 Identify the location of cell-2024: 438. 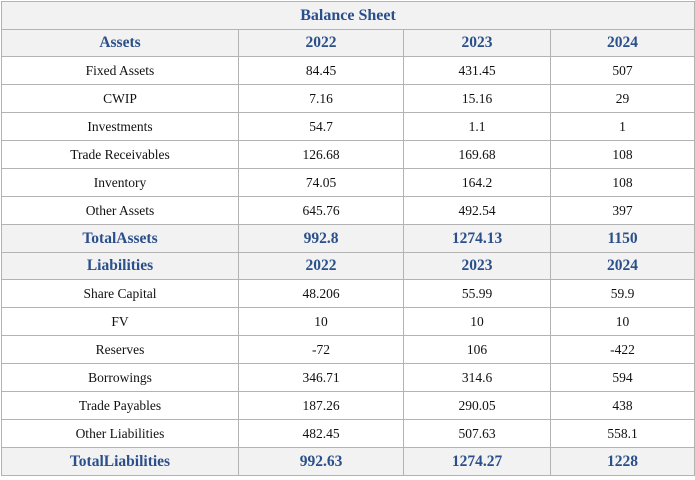
(622, 405).